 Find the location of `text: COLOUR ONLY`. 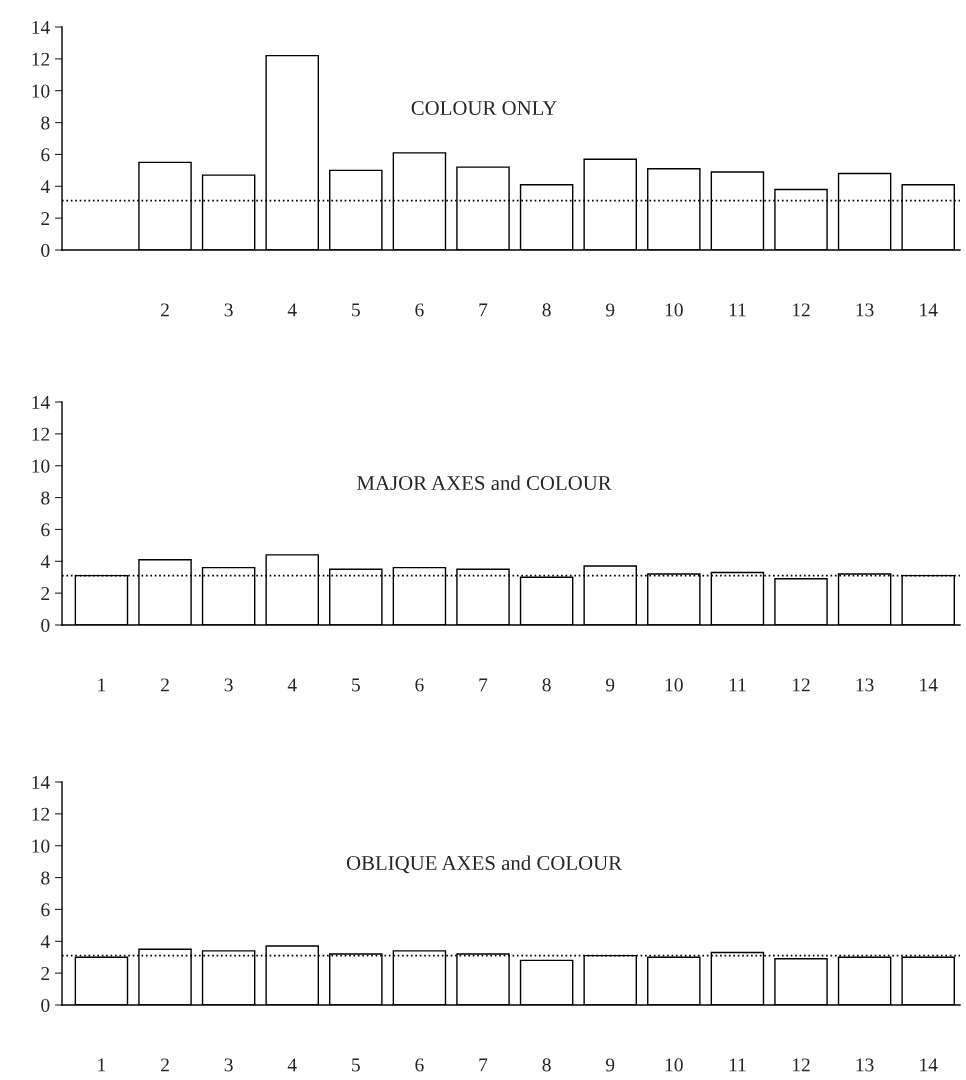

text: COLOUR ONLY is located at coordinates (484, 108).